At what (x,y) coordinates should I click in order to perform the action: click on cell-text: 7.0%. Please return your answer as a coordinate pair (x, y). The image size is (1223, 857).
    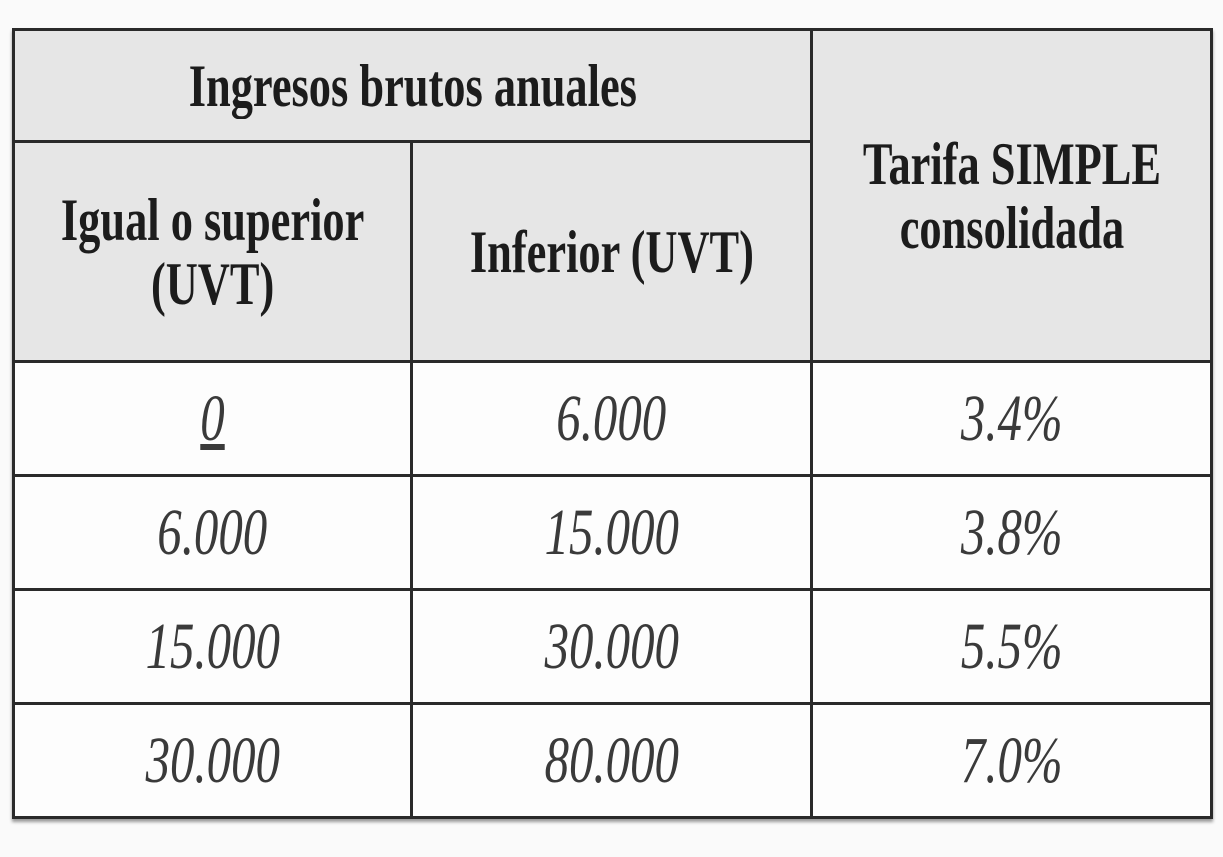
    Looking at the image, I should click on (1011, 760).